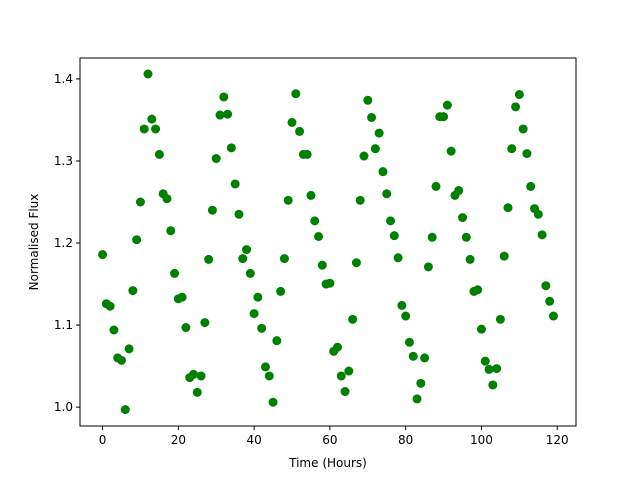  I want to click on y-tick-label: 1.3, so click(63, 161).